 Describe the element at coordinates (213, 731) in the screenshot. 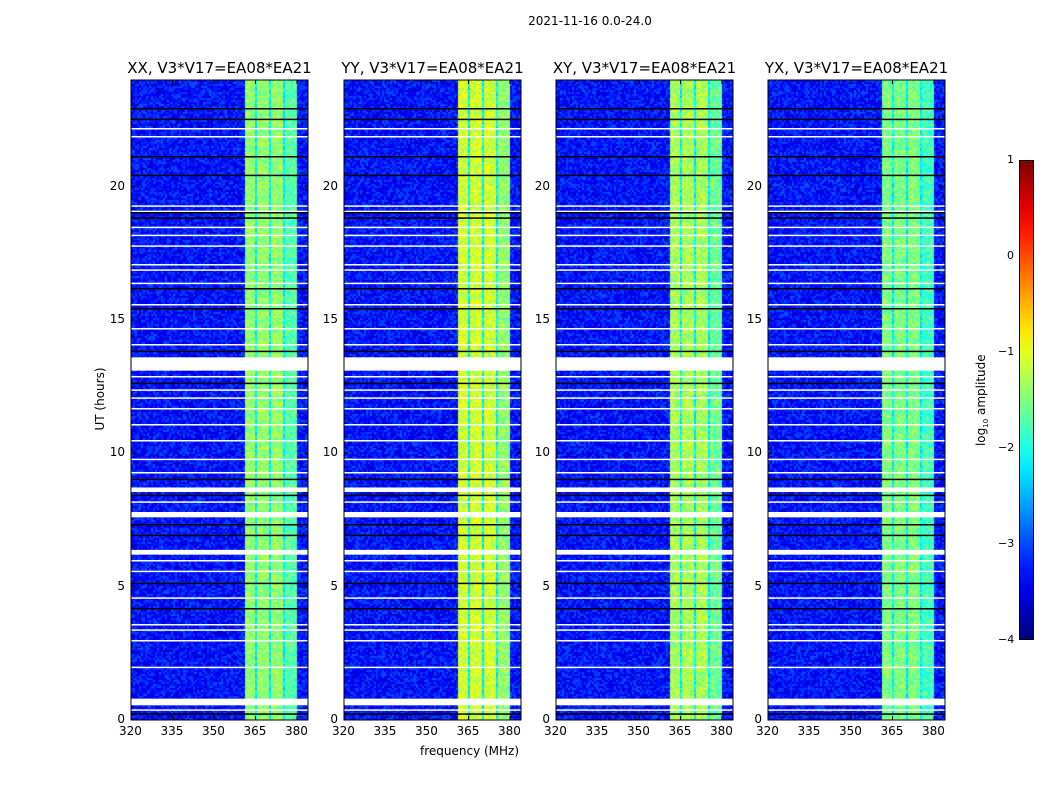

I see `x-tick-label: 350` at that location.